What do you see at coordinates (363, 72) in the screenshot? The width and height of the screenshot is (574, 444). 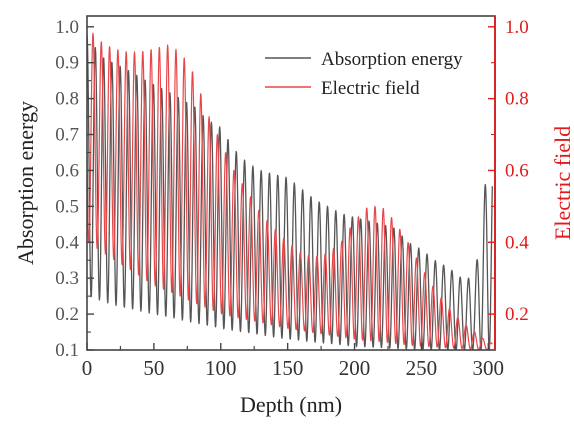 I see `legend: Absorption energy Electric field` at bounding box center [363, 72].